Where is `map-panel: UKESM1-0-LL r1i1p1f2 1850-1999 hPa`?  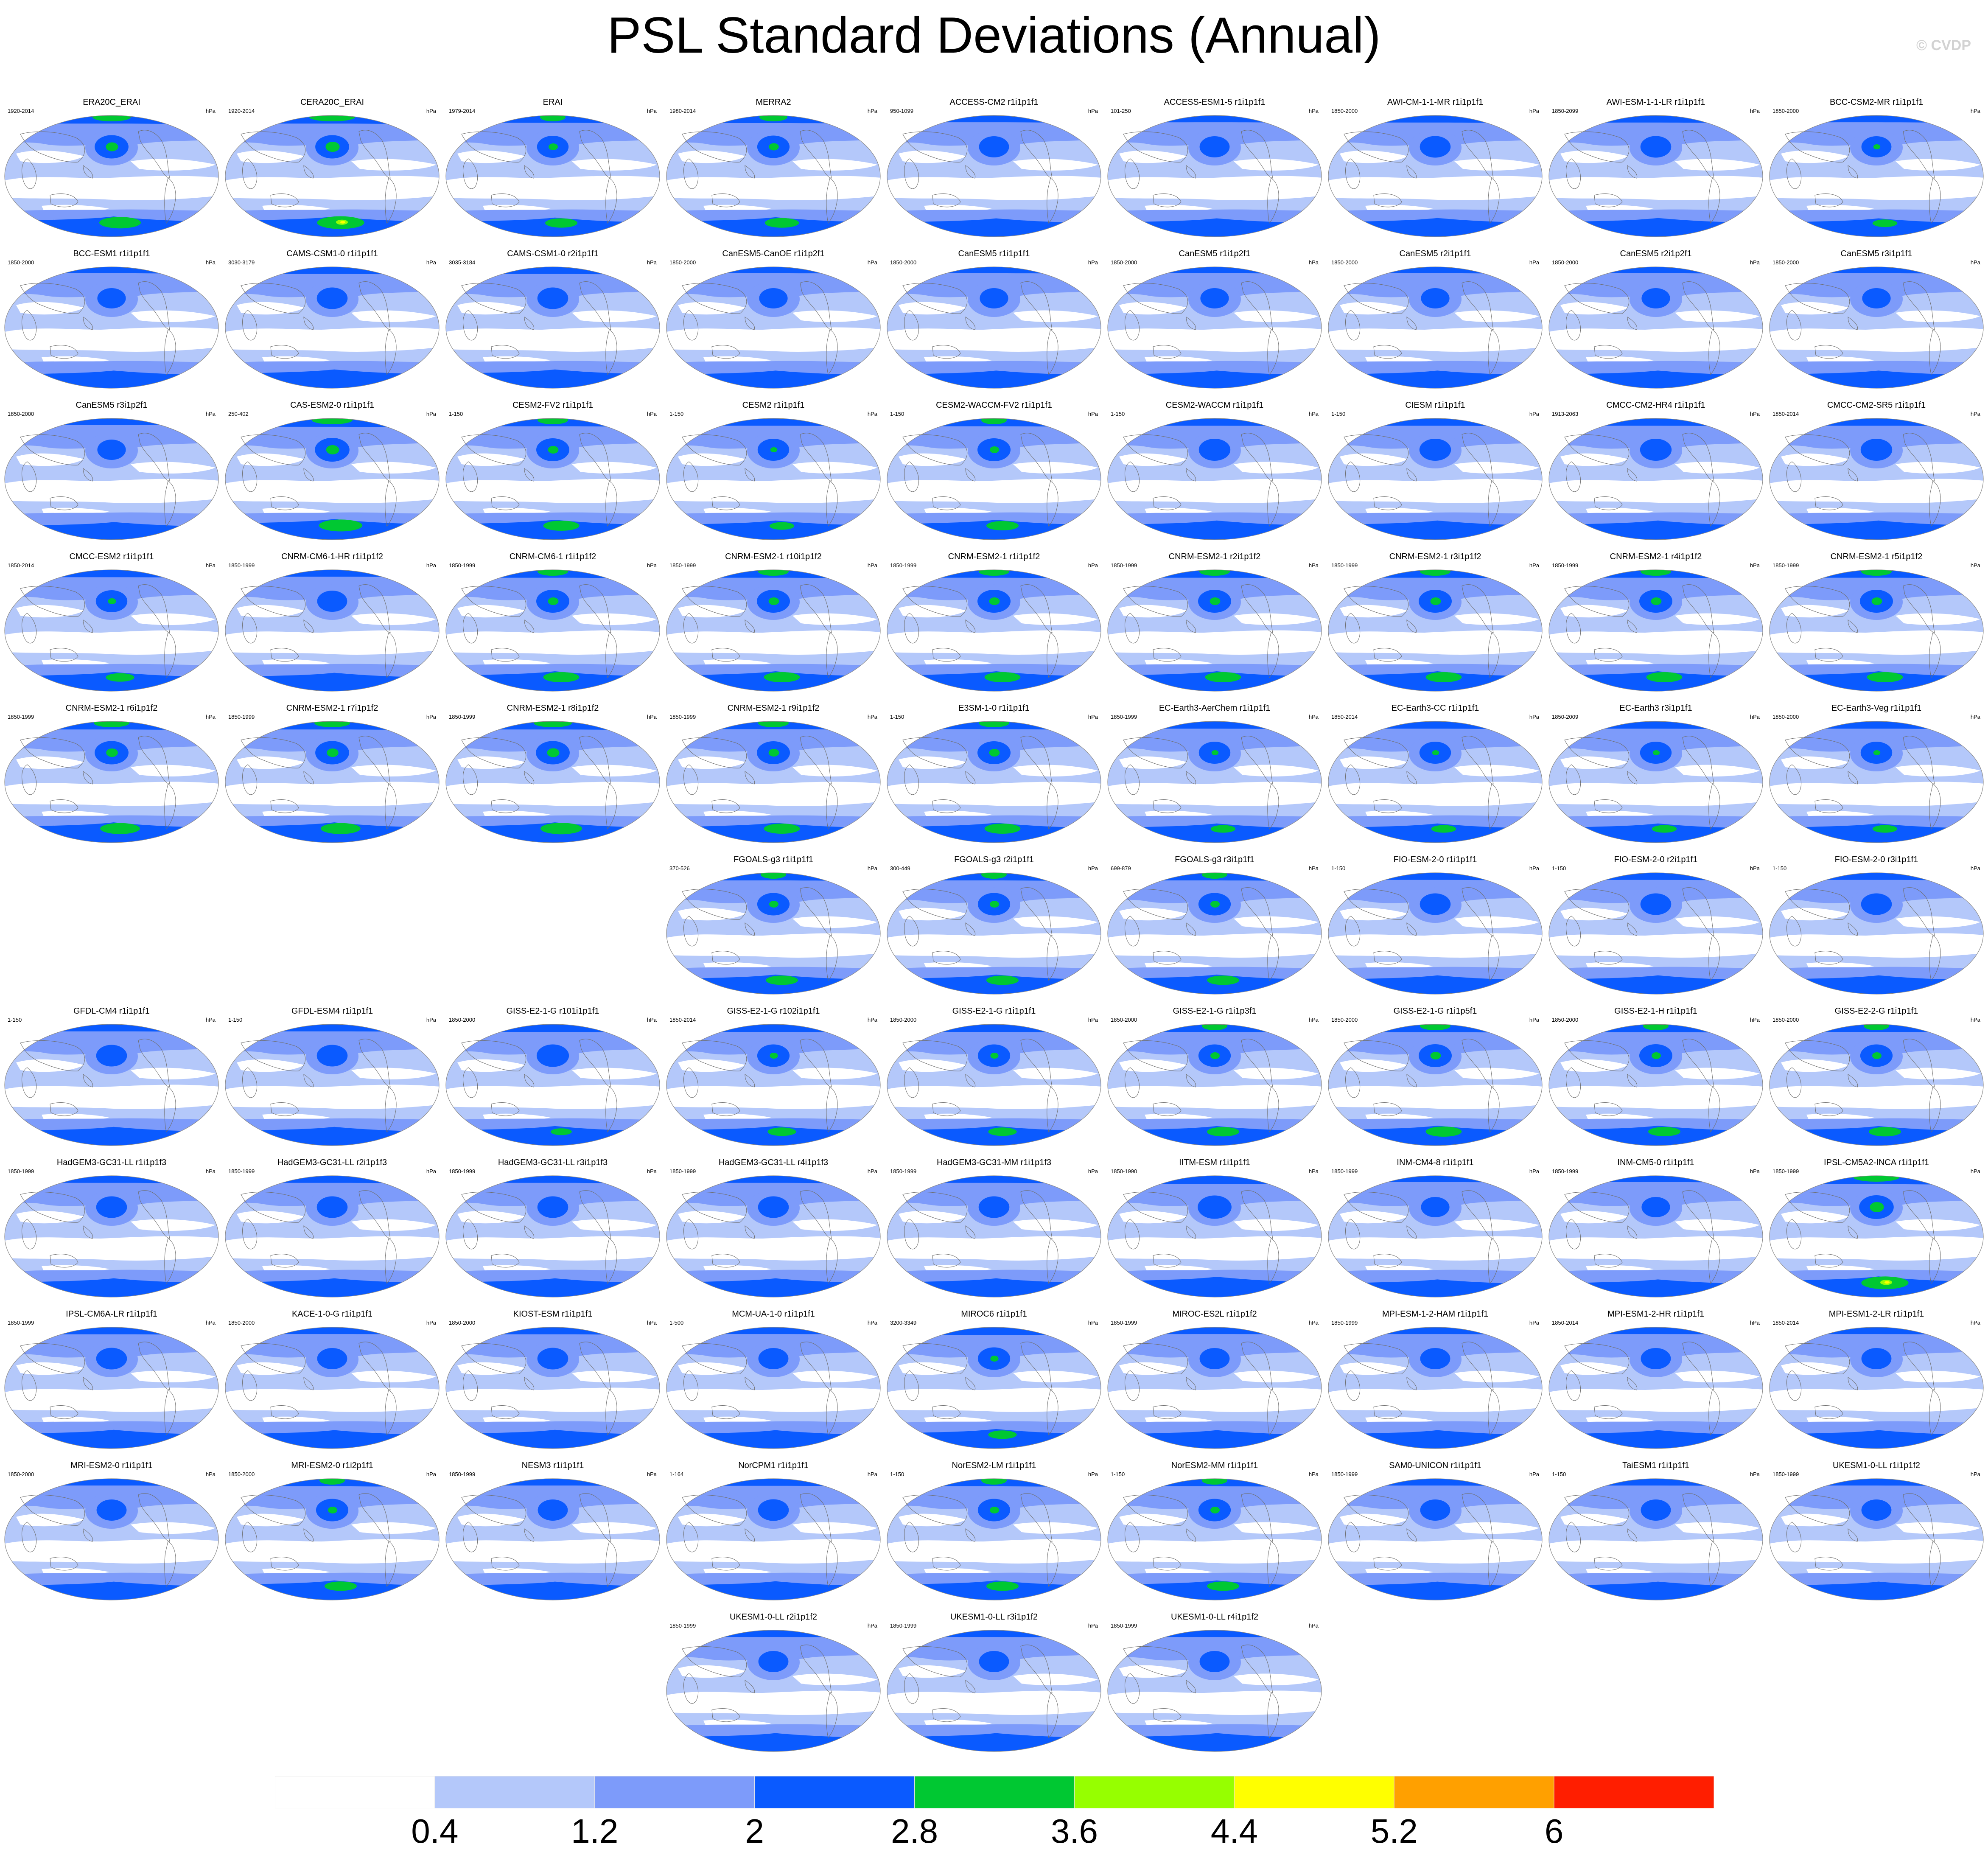 map-panel: UKESM1-0-LL r1i1p1f2 1850-1999 hPa is located at coordinates (1876, 1530).